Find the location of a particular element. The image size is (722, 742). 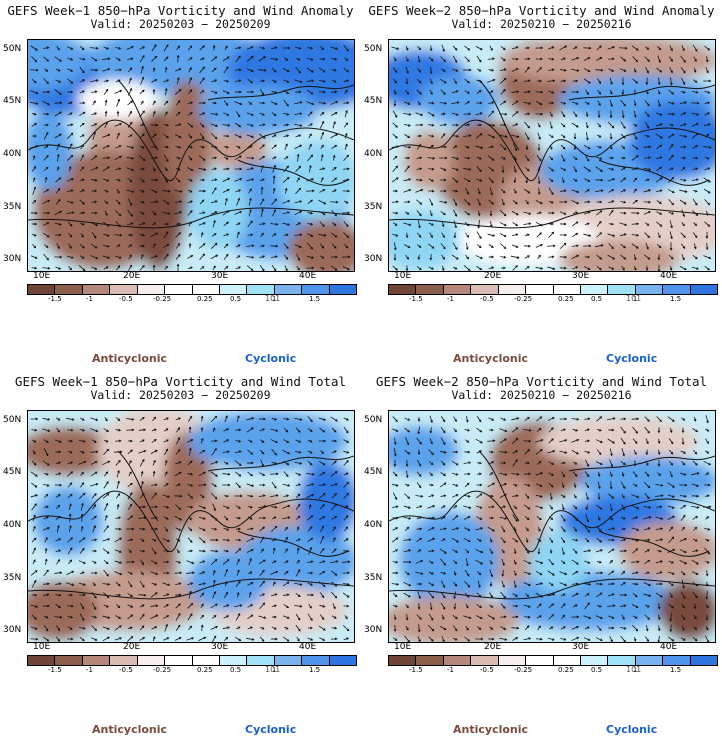

latitude-label: 40N is located at coordinates (373, 525).